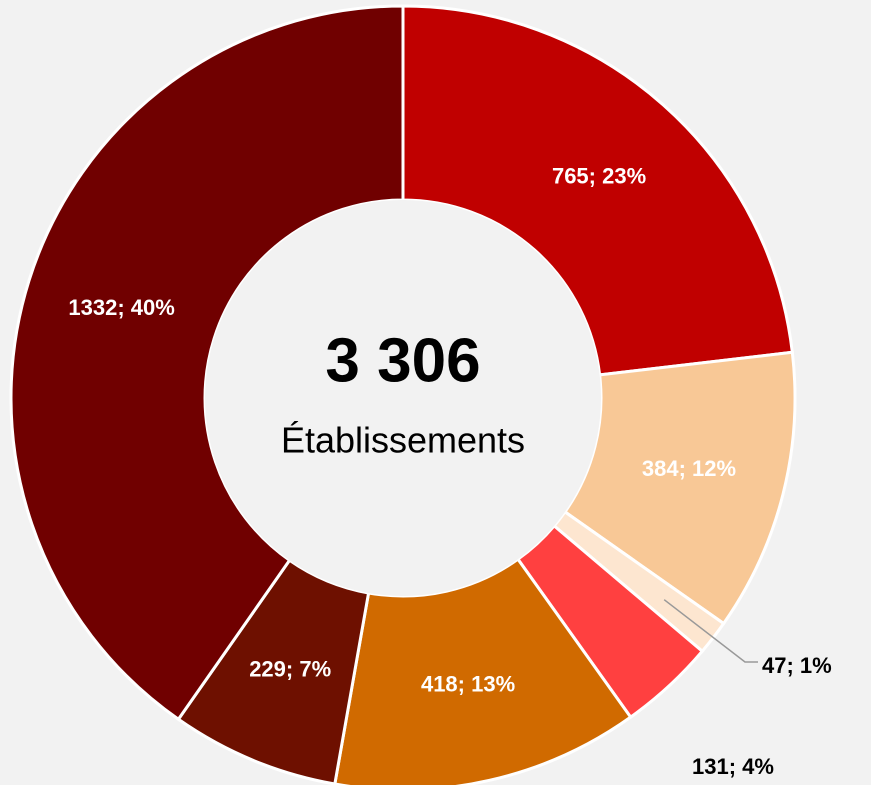  What do you see at coordinates (599, 175) in the screenshot?
I see `data-label: 765; 23%` at bounding box center [599, 175].